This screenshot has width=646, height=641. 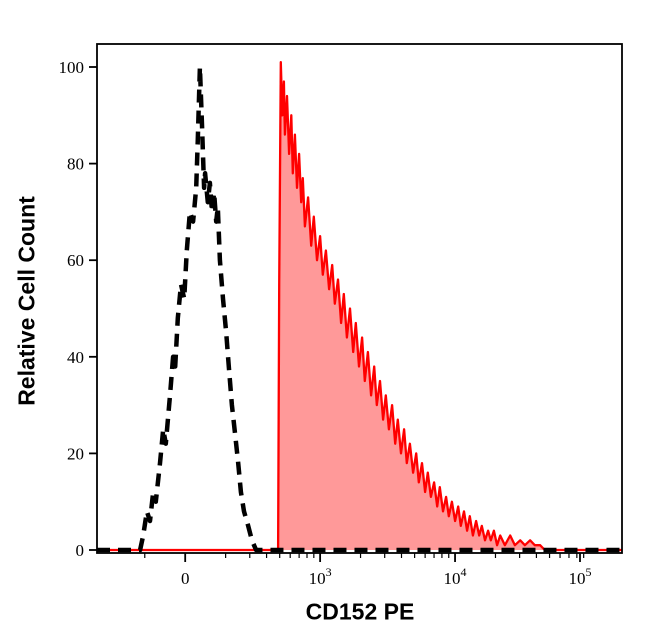 I want to click on x-axis-tick-label: 10⁵, so click(x=580, y=576).